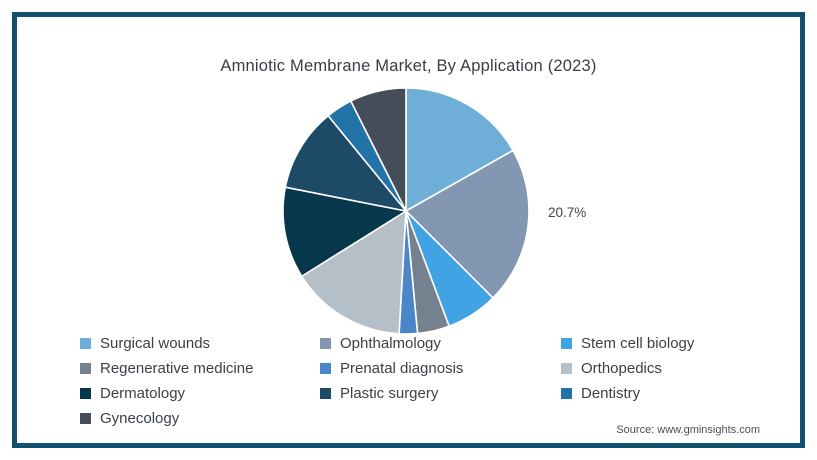 Image resolution: width=817 pixels, height=460 pixels. I want to click on source-credit: Source: www.gminsights.com, so click(688, 430).